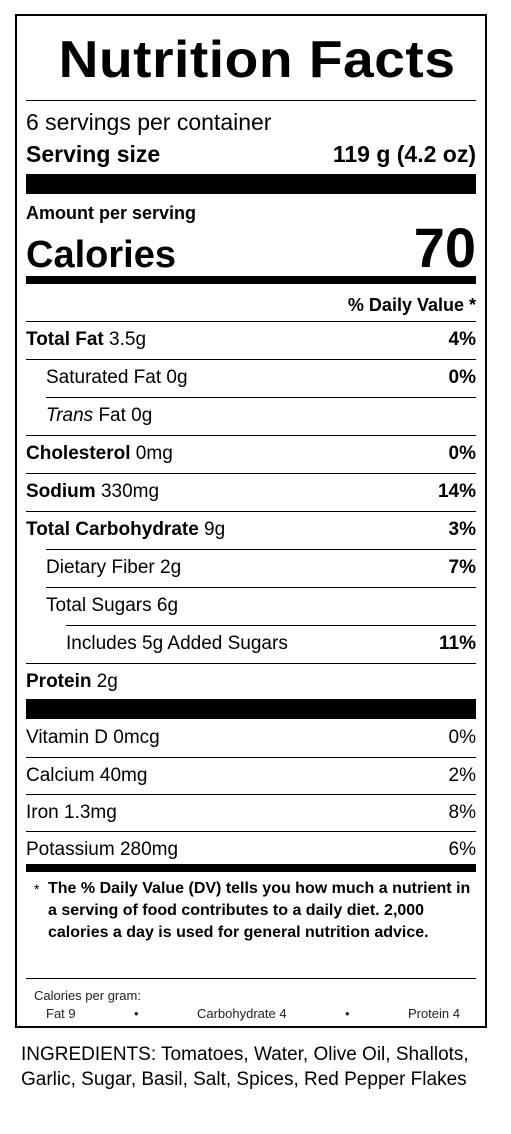 The image size is (511, 1134). Describe the element at coordinates (462, 339) in the screenshot. I see `nutrient-dv: 4%` at that location.